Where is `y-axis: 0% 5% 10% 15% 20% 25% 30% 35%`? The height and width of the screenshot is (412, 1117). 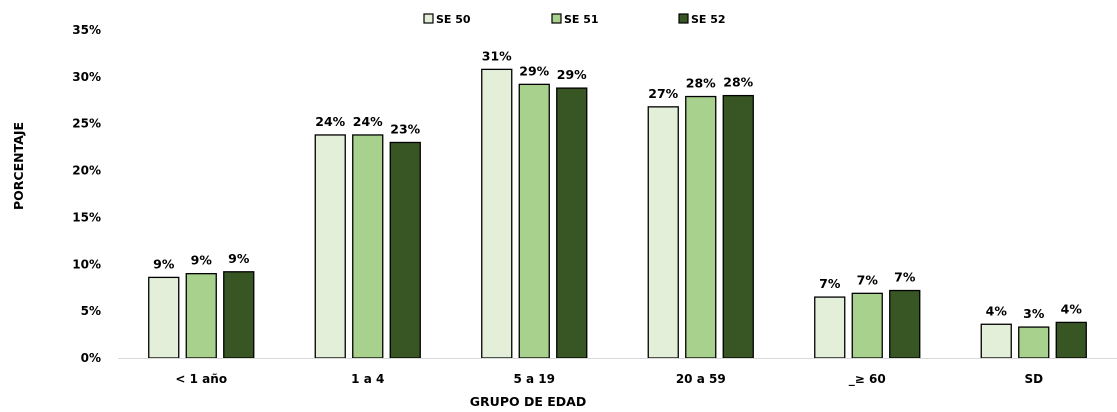 y-axis: 0% 5% 10% 15% 20% 25% 30% 35% is located at coordinates (86, 194).